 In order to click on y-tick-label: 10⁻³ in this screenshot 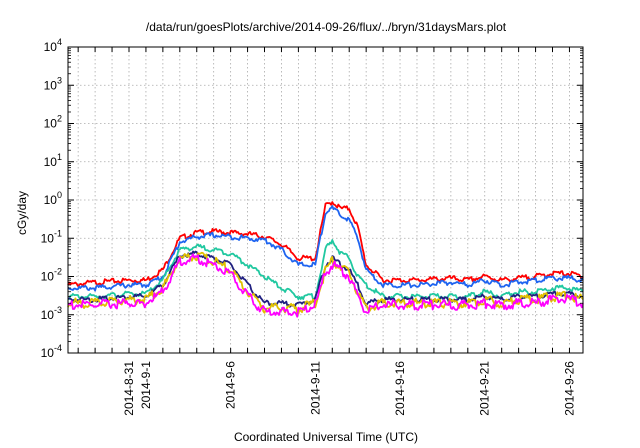, I will do `click(51, 313)`.